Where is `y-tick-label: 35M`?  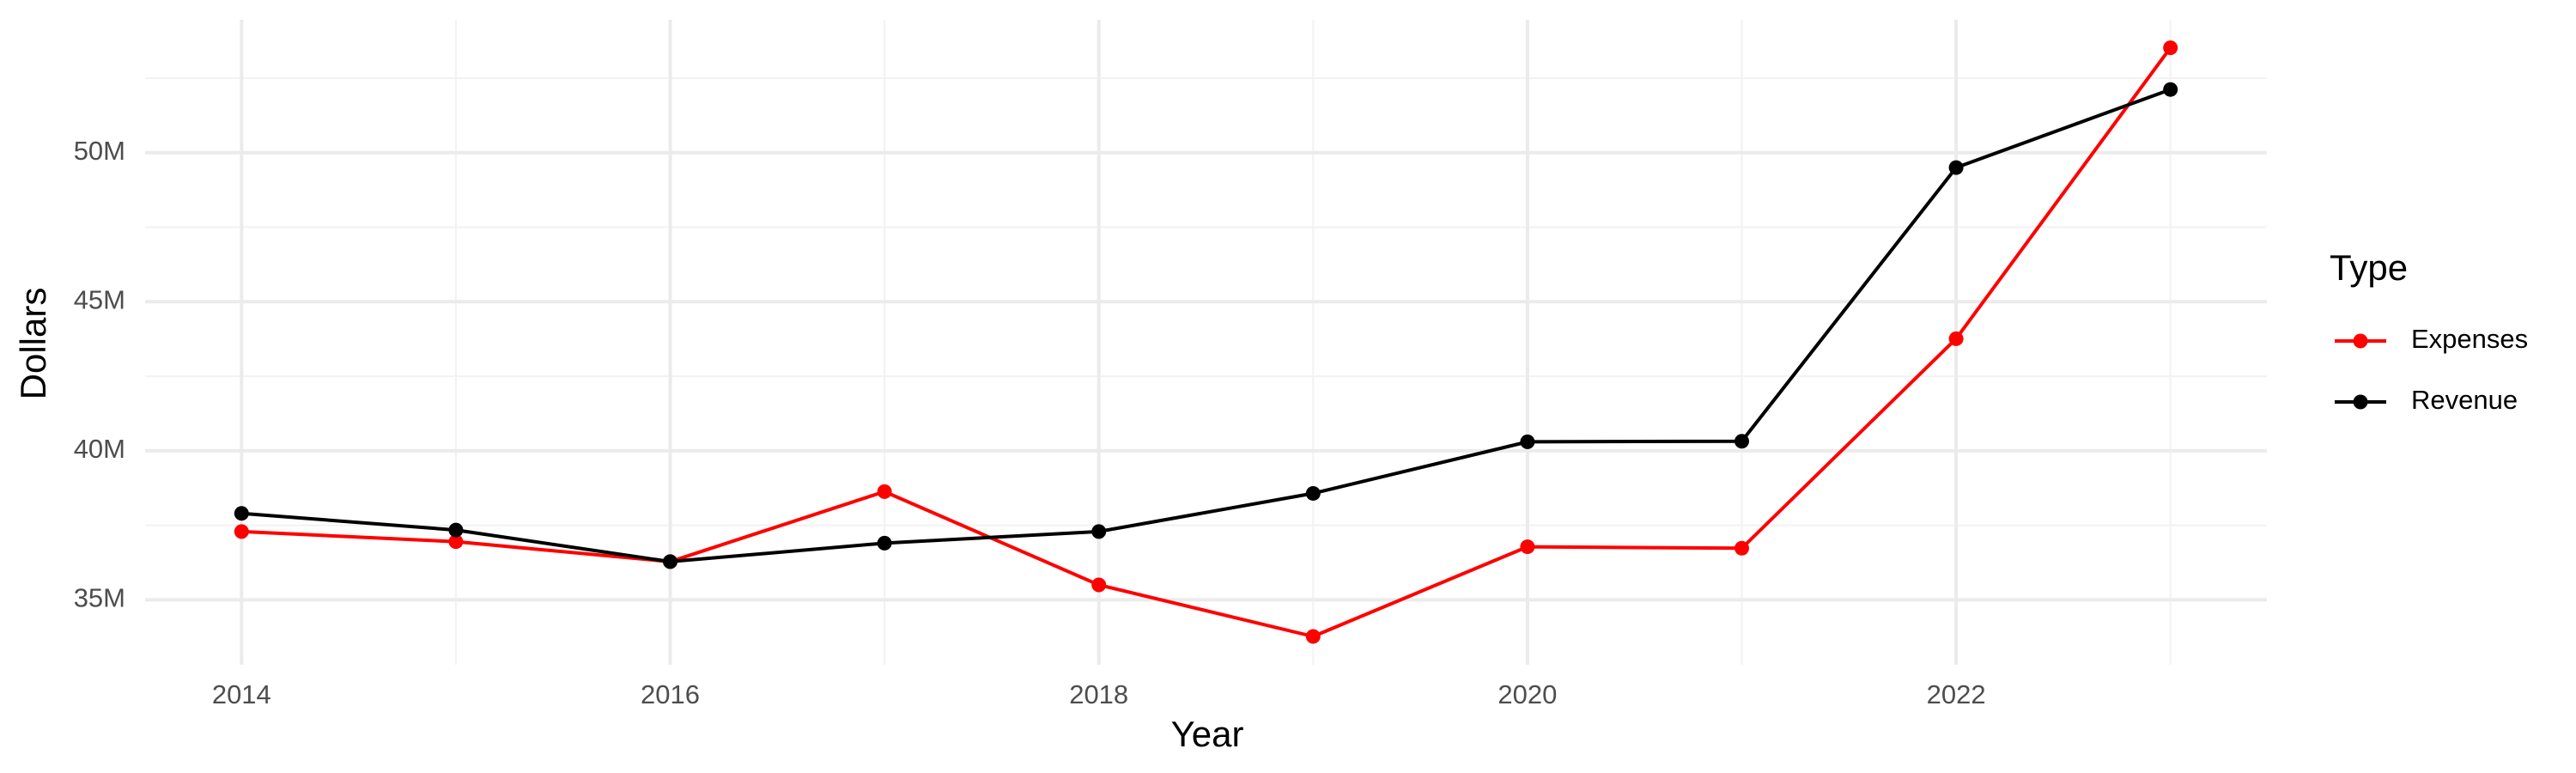 y-tick-label: 35M is located at coordinates (99, 598).